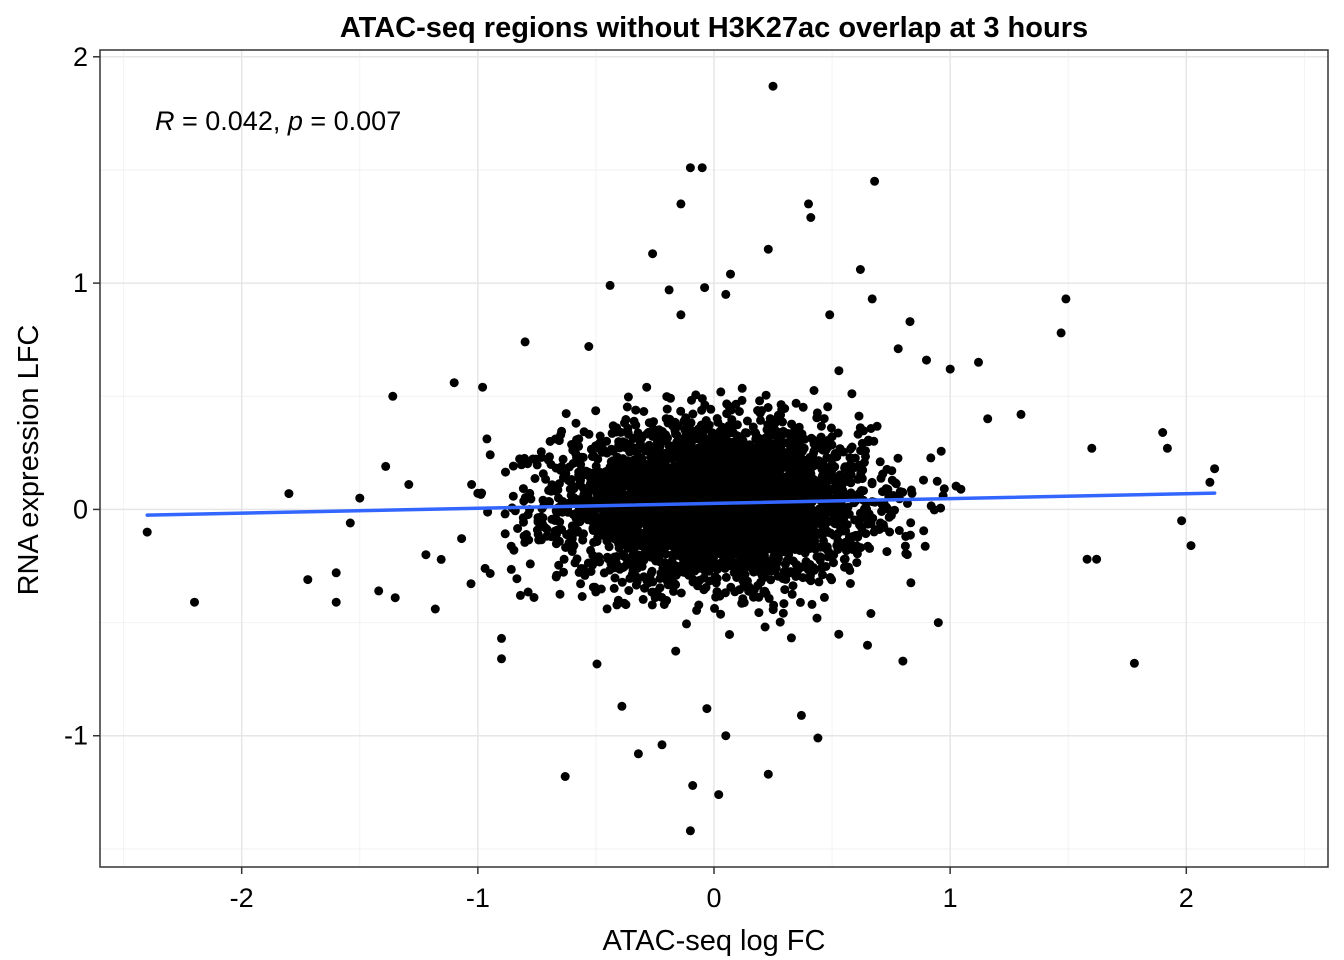 This screenshot has height=960, width=1344. I want to click on x-tick-label: -1, so click(478, 898).